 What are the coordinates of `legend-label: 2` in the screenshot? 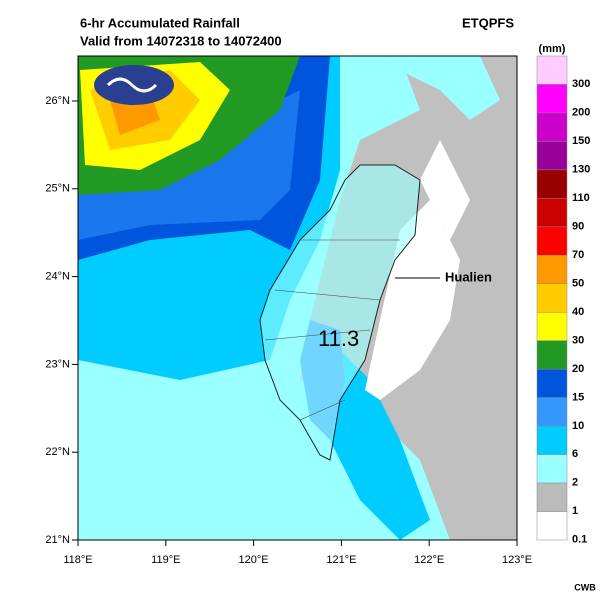 It's located at (575, 483).